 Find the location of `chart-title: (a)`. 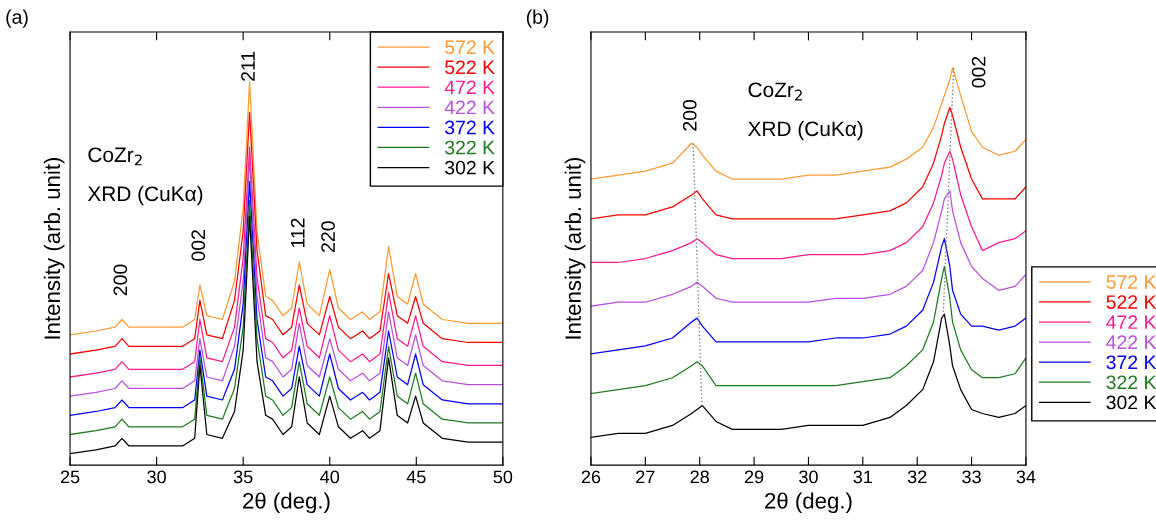

chart-title: (a) is located at coordinates (17, 18).